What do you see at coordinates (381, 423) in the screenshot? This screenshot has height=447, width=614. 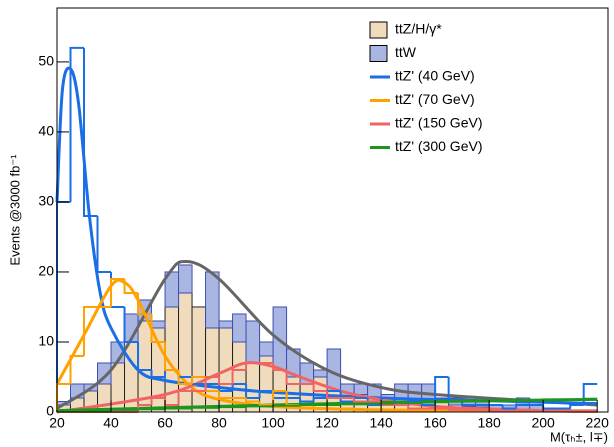 I see `x-tick-label: 140` at bounding box center [381, 423].